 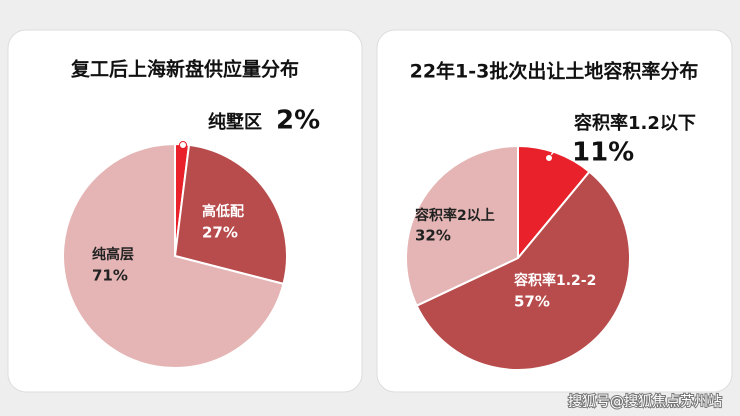 What do you see at coordinates (235, 122) in the screenshot?
I see `category-label: 纯墅区` at bounding box center [235, 122].